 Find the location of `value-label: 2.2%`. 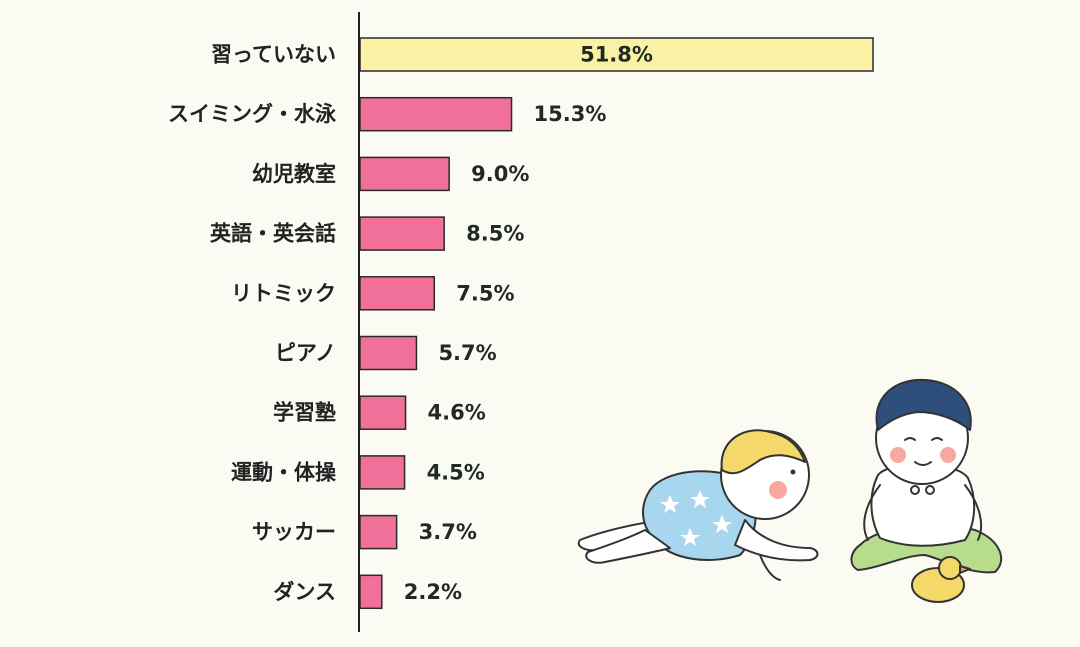

value-label: 2.2% is located at coordinates (433, 592).